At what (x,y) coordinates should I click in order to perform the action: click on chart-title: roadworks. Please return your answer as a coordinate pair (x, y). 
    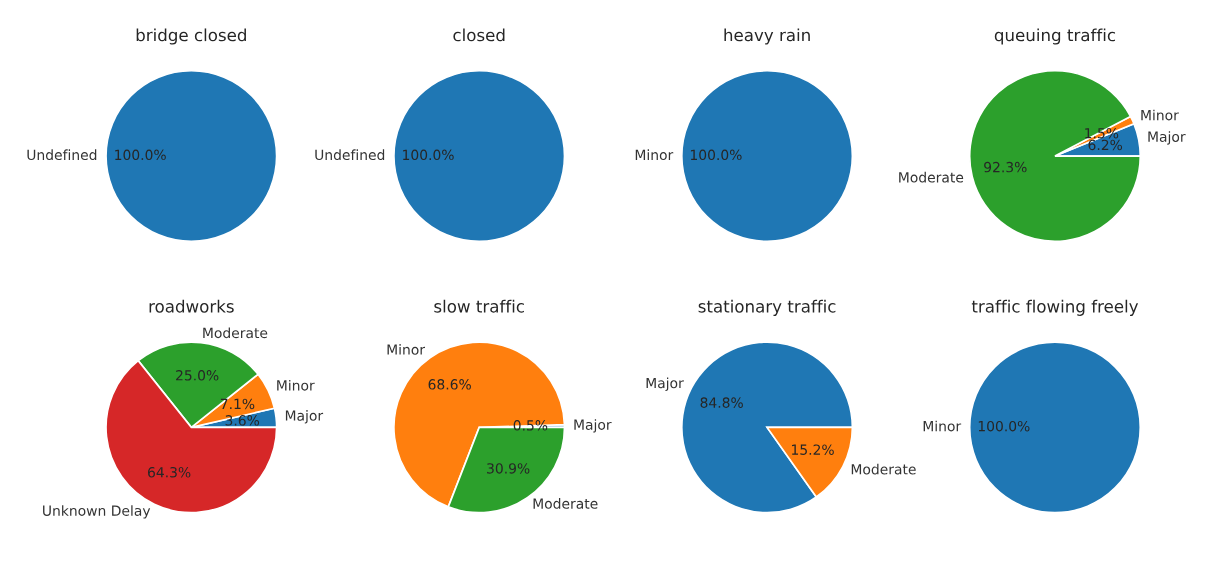
    Looking at the image, I should click on (191, 306).